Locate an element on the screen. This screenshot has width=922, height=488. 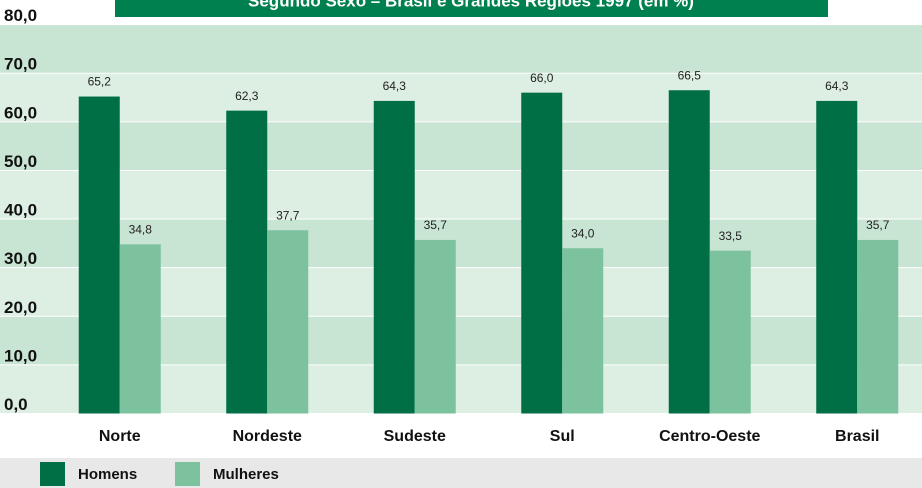
x-tick-label: Norte is located at coordinates (120, 436).